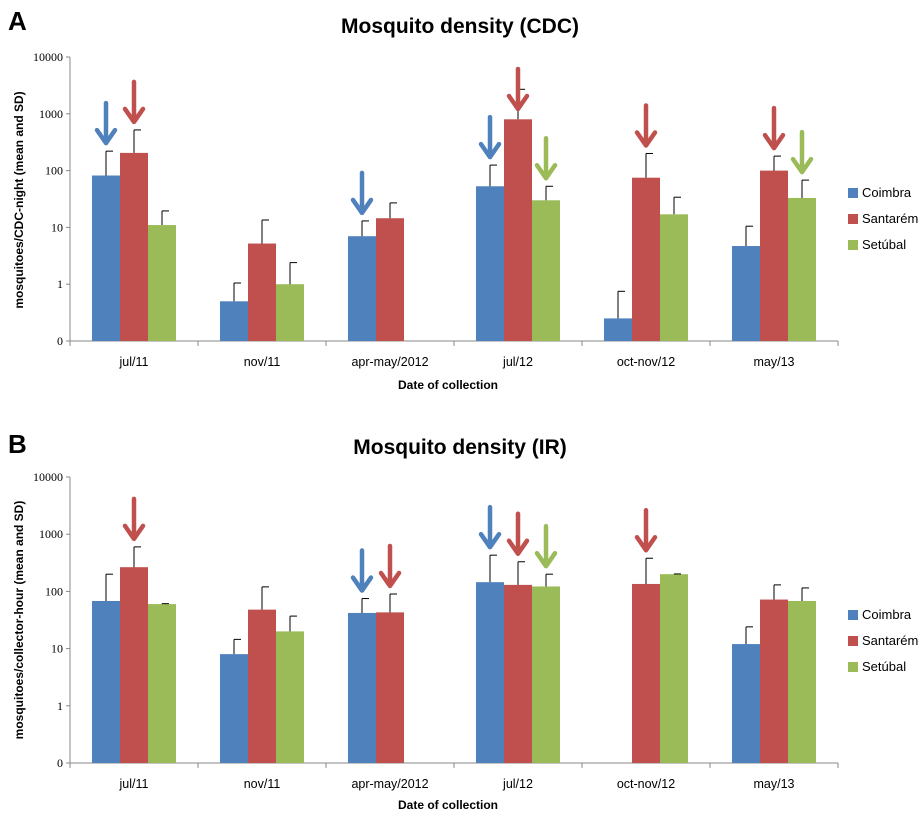 This screenshot has width=921, height=815. What do you see at coordinates (460, 447) in the screenshot?
I see `chart-title-b: Mosquito density (IR)` at bounding box center [460, 447].